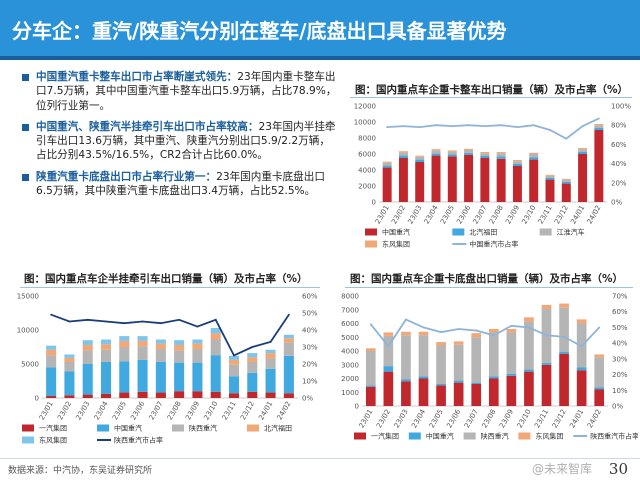 The image size is (640, 480). Describe the element at coordinates (278, 428) in the screenshot. I see `legend-label: 北汽福田` at that location.